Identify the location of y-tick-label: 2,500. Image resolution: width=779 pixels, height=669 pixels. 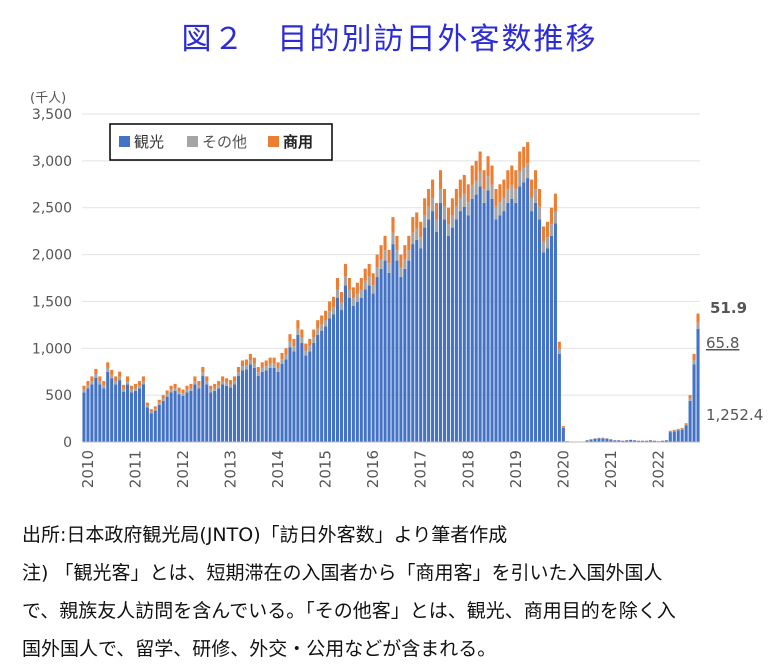
(52, 209).